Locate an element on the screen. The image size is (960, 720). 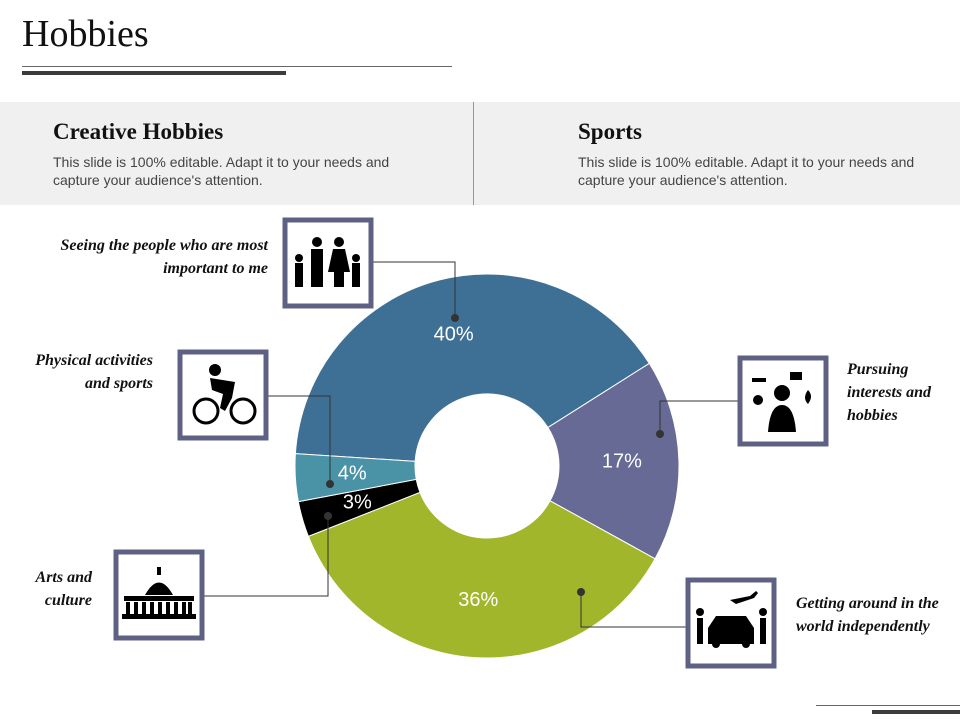
header-band is located at coordinates (480, 153).